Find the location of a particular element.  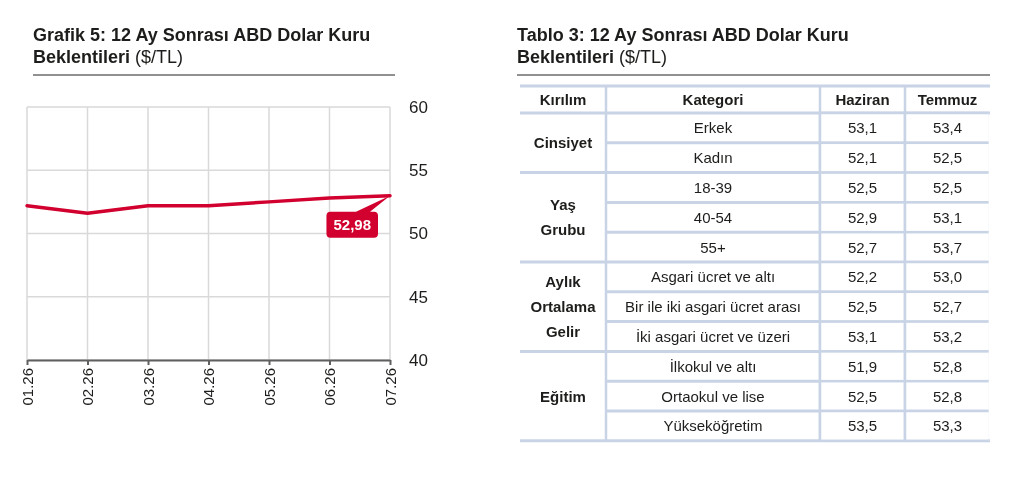

data-label: 52,9 is located at coordinates (862, 217).